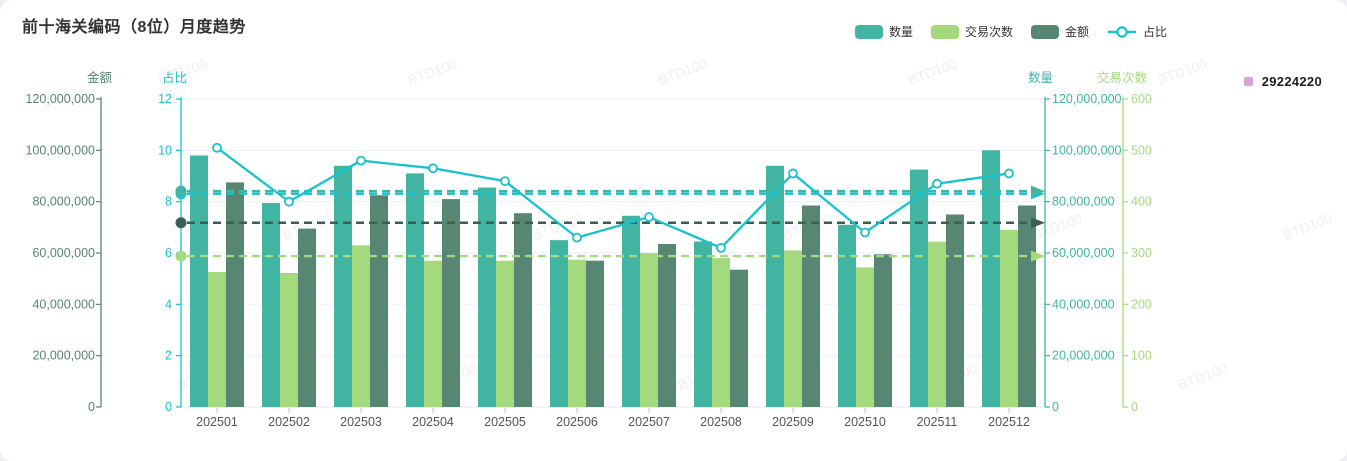 The height and width of the screenshot is (461, 1347). I want to click on svg-text: 8, so click(168, 202).